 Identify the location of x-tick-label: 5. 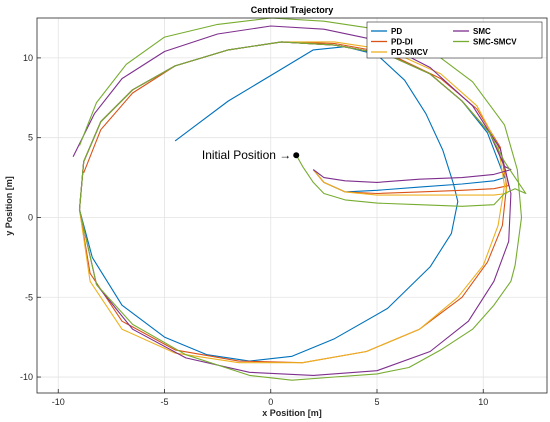
(376, 402).